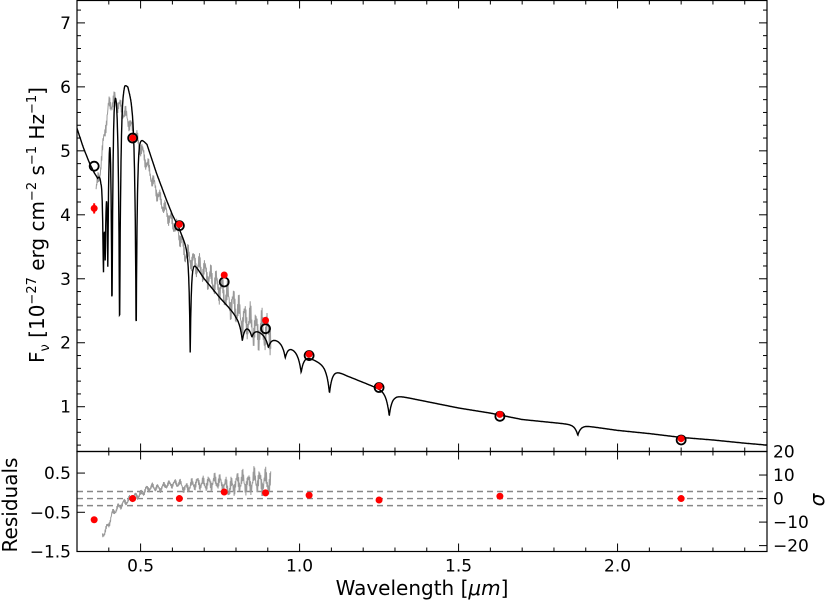 Image resolution: width=831 pixels, height=604 pixels. I want to click on sigma-tick-label: 0, so click(778, 500).